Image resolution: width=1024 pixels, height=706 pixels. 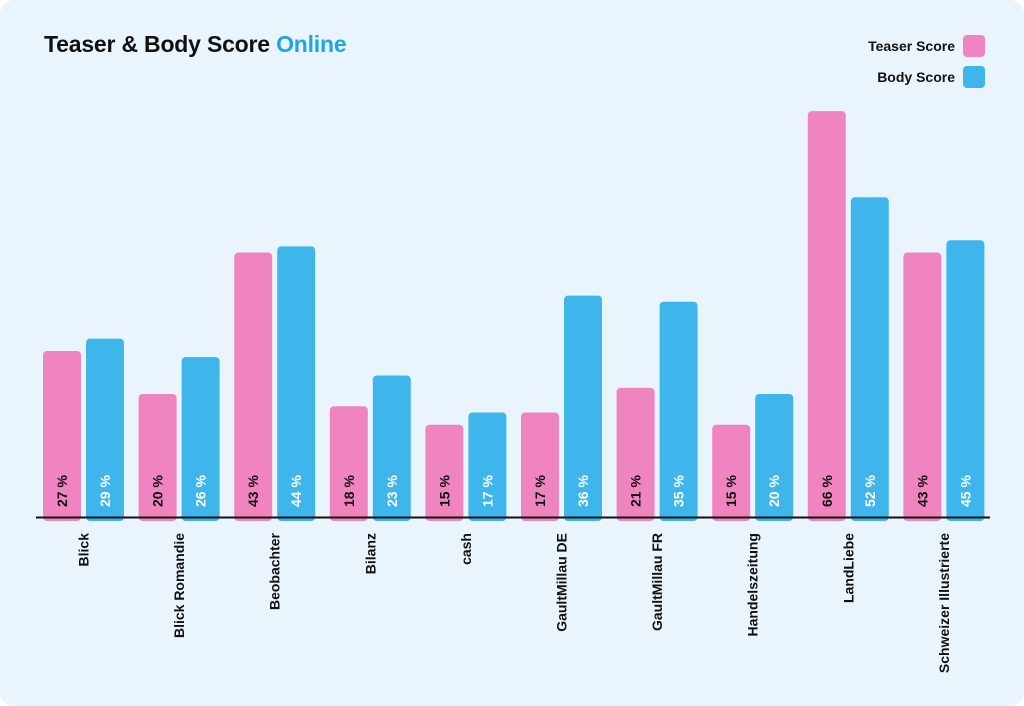 I want to click on x-tick-label: Schweizer Illustrierte, so click(x=944, y=603).